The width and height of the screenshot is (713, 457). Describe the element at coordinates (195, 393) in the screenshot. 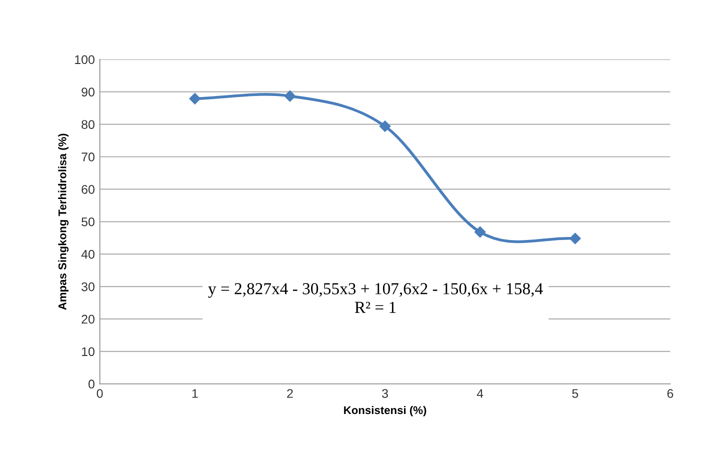

I see `x-tick-label: 1` at that location.